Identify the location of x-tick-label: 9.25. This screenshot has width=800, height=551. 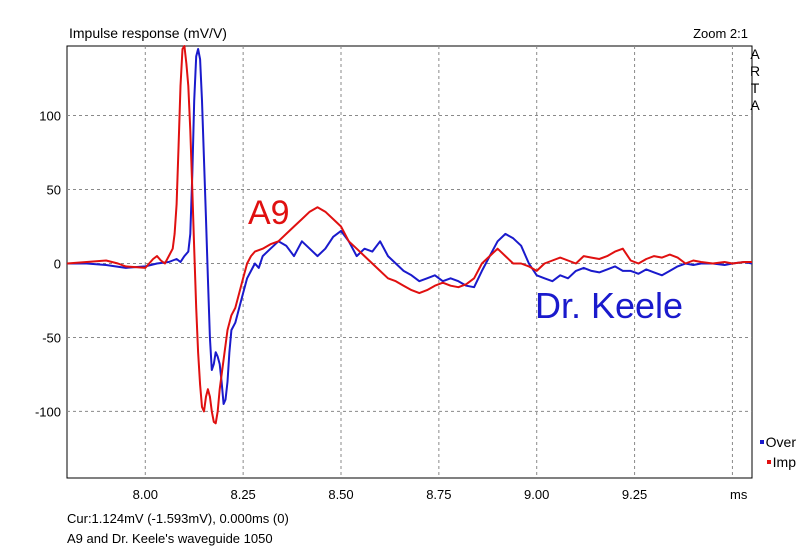
(634, 494).